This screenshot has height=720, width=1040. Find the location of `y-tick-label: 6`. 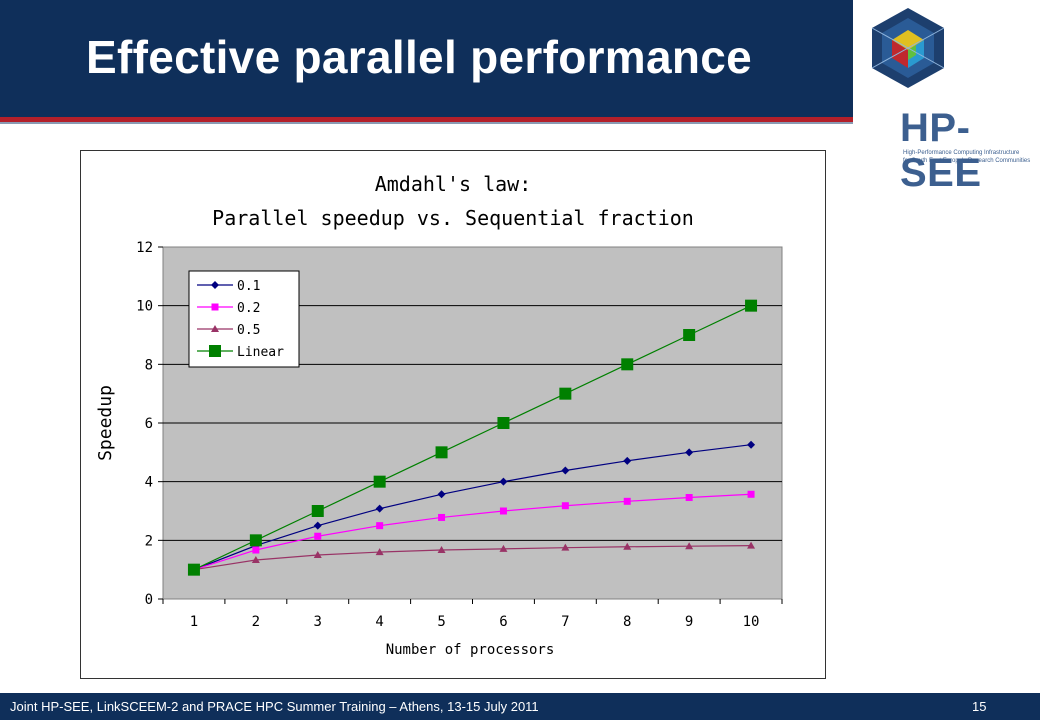

y-tick-label: 6 is located at coordinates (149, 424).